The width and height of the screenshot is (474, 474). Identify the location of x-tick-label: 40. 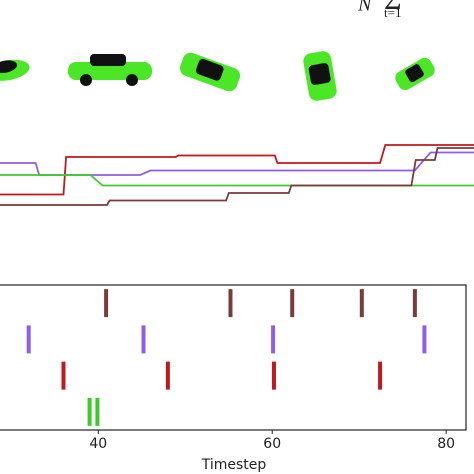
(98, 444).